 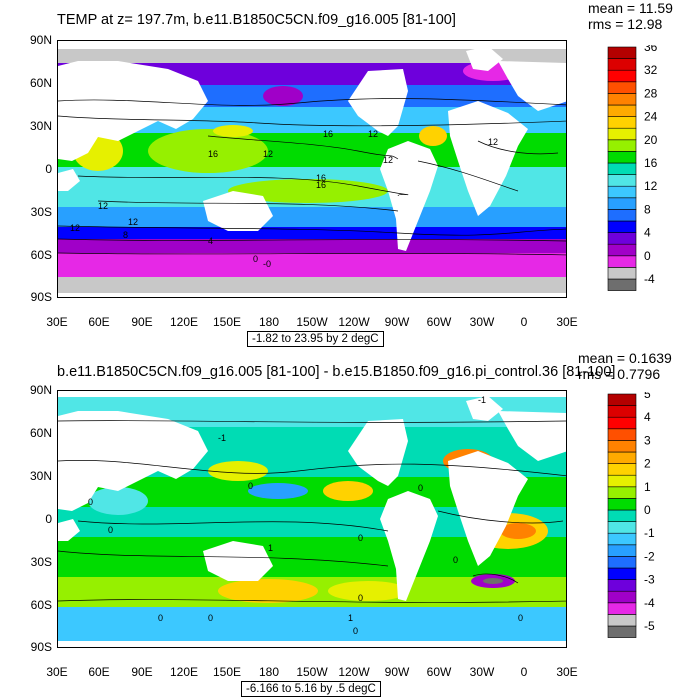 What do you see at coordinates (40, 433) in the screenshot?
I see `lat-label: 60N` at bounding box center [40, 433].